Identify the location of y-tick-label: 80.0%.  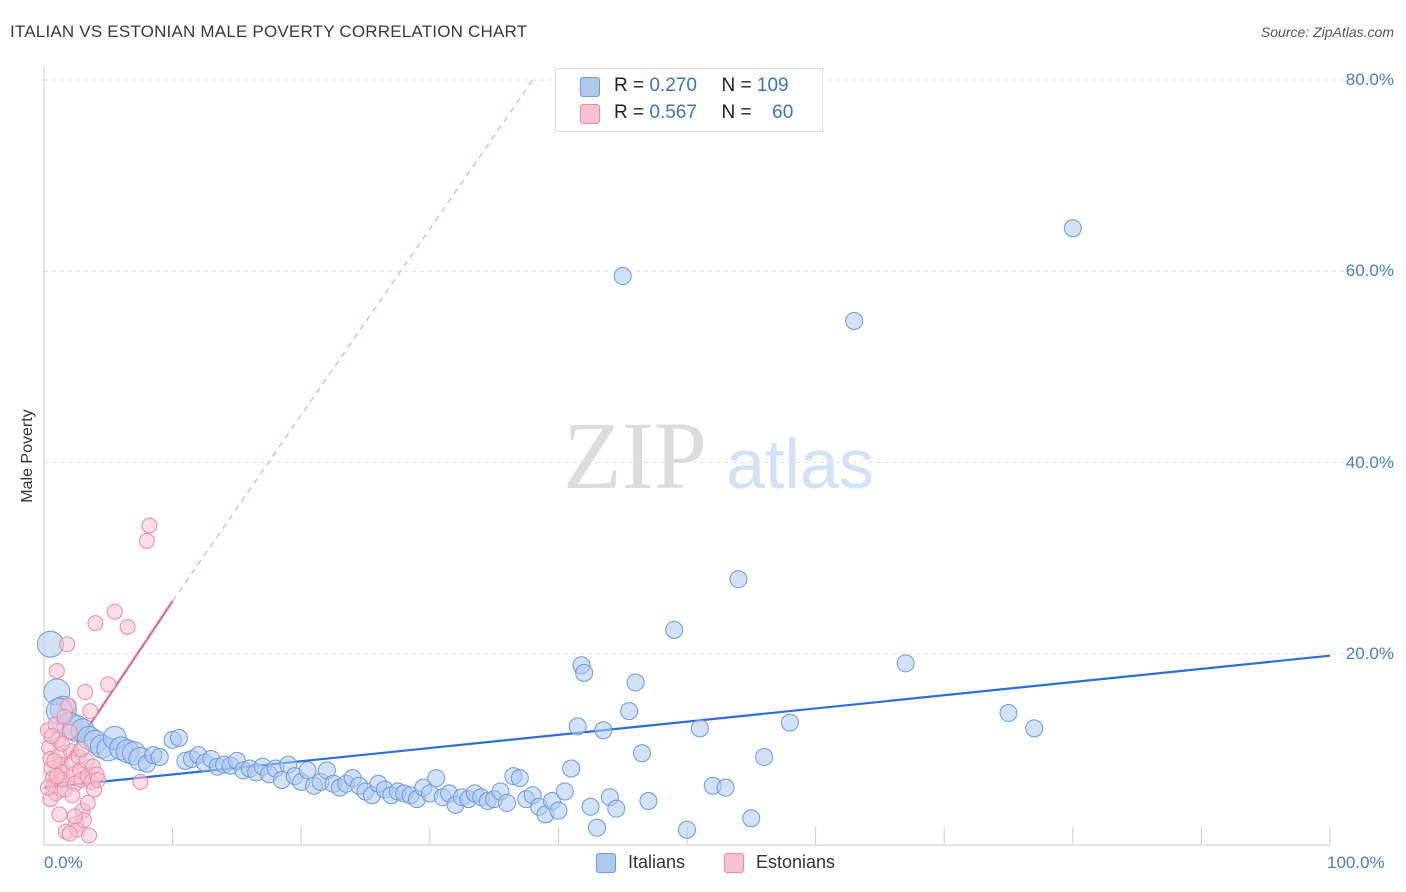
(1369, 79).